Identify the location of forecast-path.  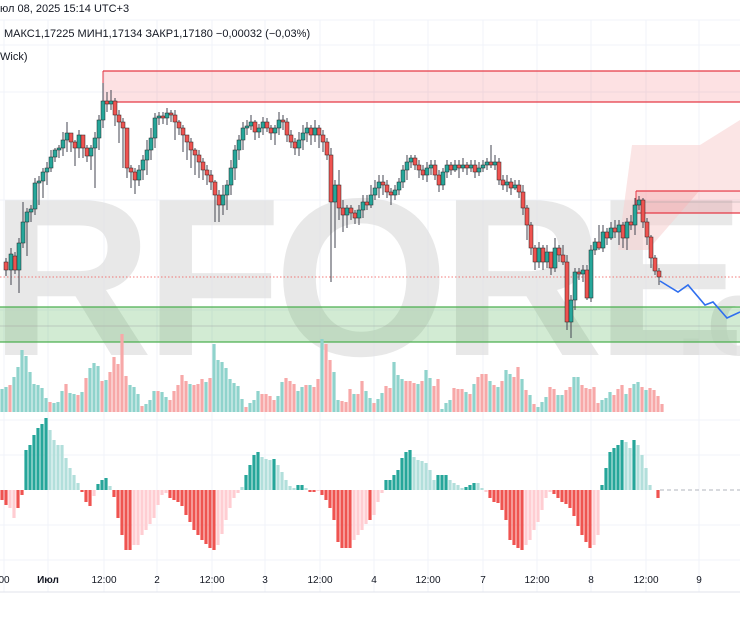
(699, 299).